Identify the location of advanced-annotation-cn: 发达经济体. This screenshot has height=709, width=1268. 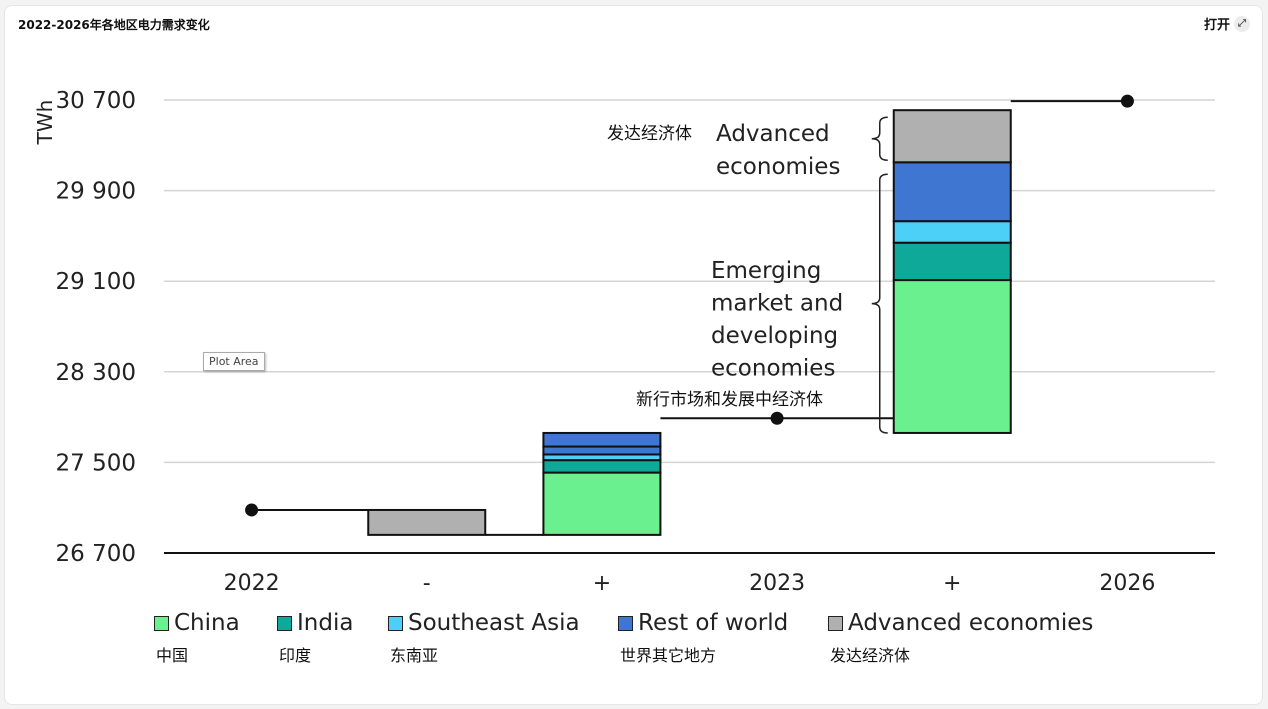
(649, 134).